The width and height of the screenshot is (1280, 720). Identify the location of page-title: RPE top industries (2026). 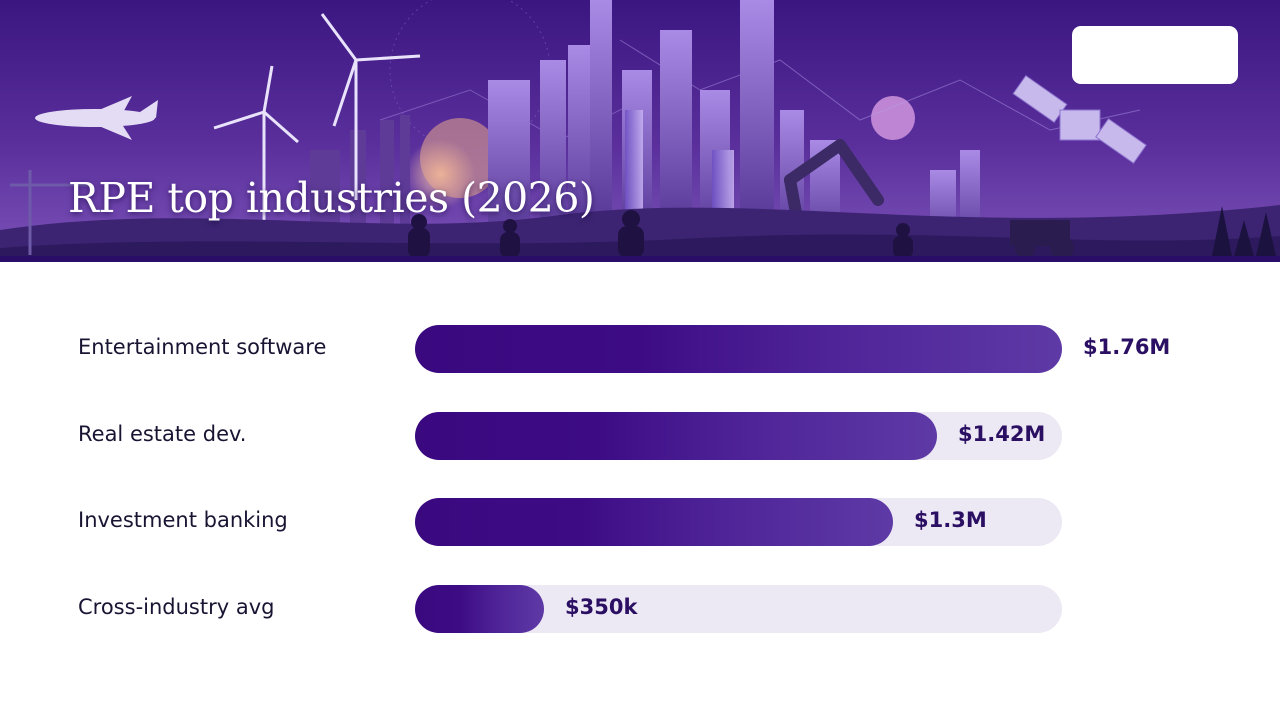
(331, 198).